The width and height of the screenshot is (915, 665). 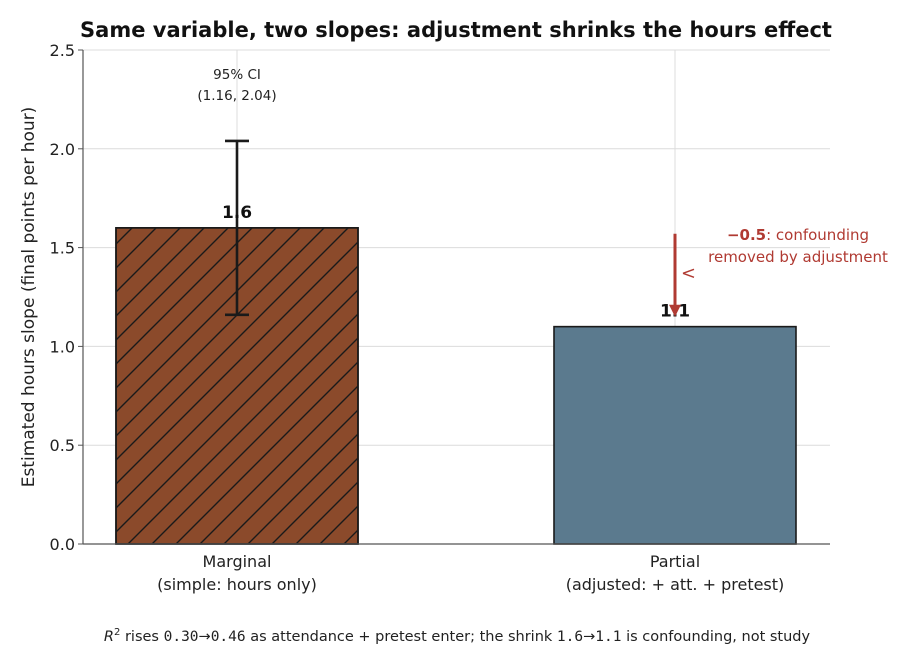 What do you see at coordinates (675, 310) in the screenshot?
I see `adjustment-arrow-head` at bounding box center [675, 310].